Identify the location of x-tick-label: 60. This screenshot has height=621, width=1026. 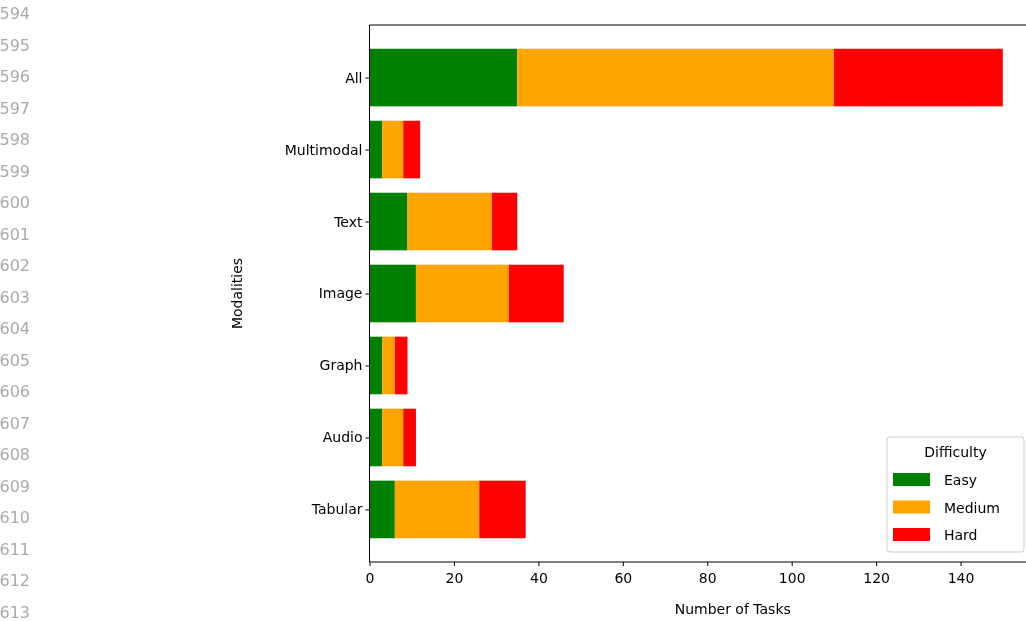
(623, 578).